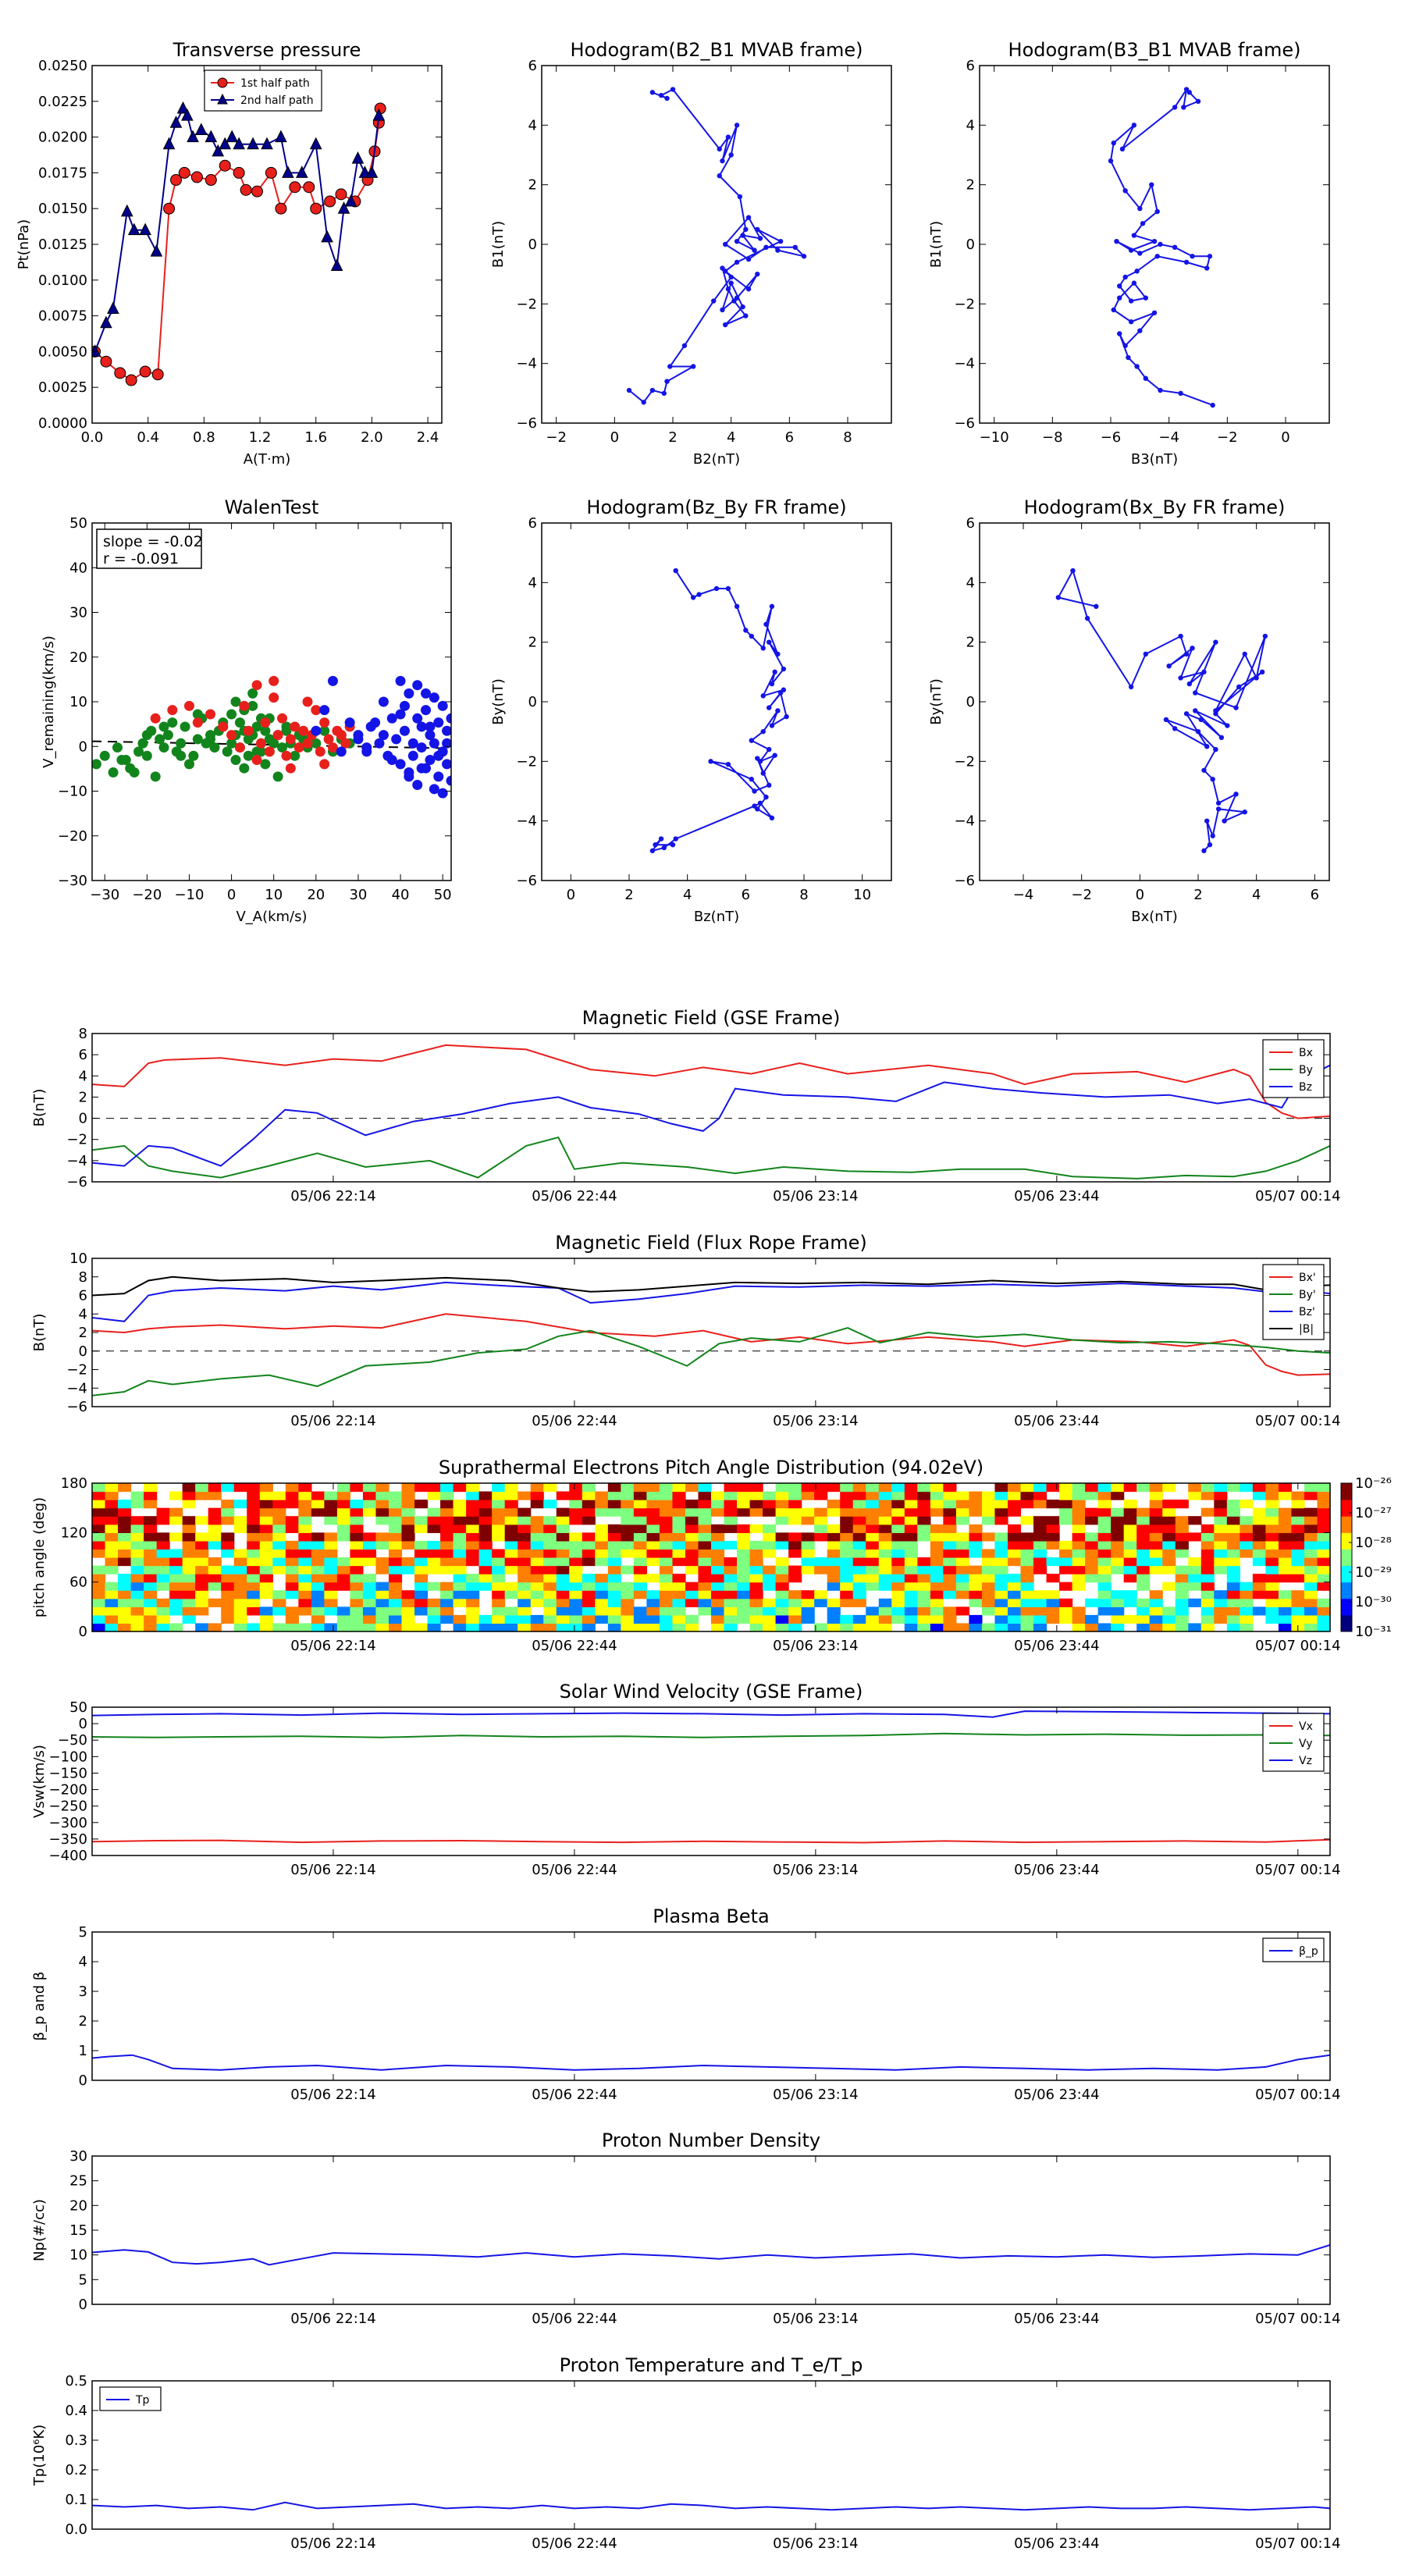  I want to click on y-tick-label: 6, so click(970, 66).